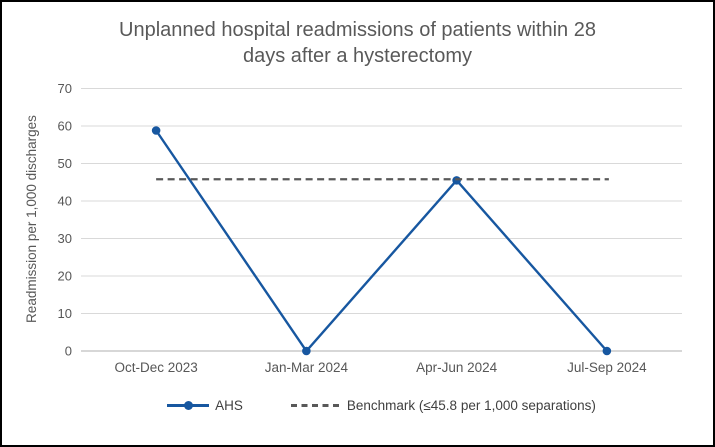  Describe the element at coordinates (471, 405) in the screenshot. I see `legend-label-benchmark: Benchmark (≤45.8 per 1,000 separations)` at that location.